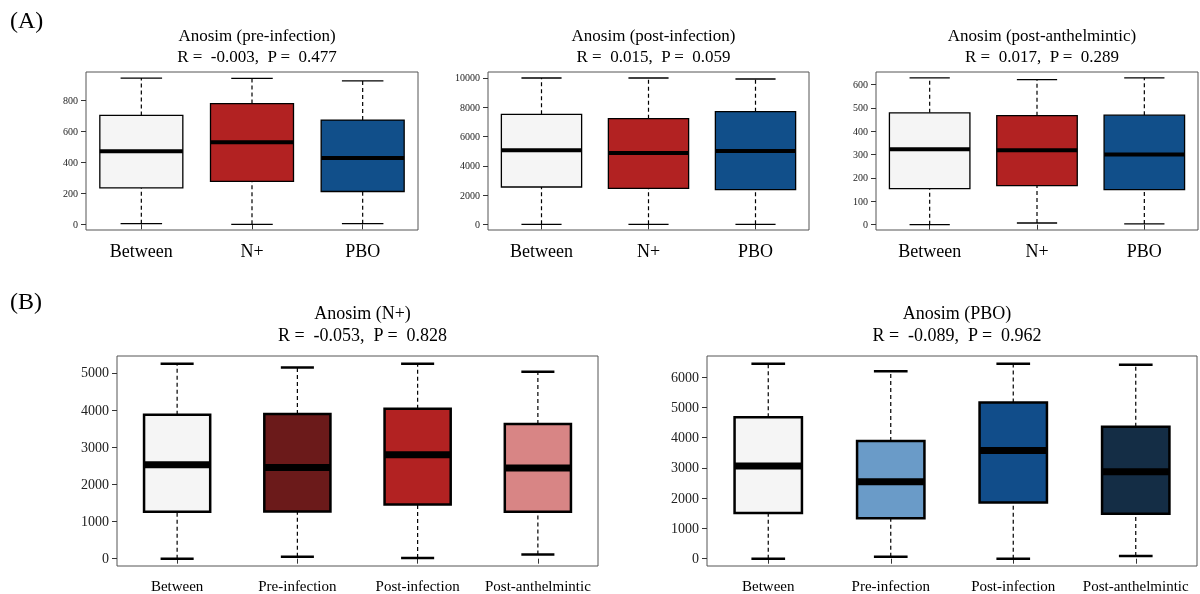 The image size is (1200, 594). Describe the element at coordinates (1042, 35) in the screenshot. I see `chart-title: Anosim (post-anthelmintic)` at that location.